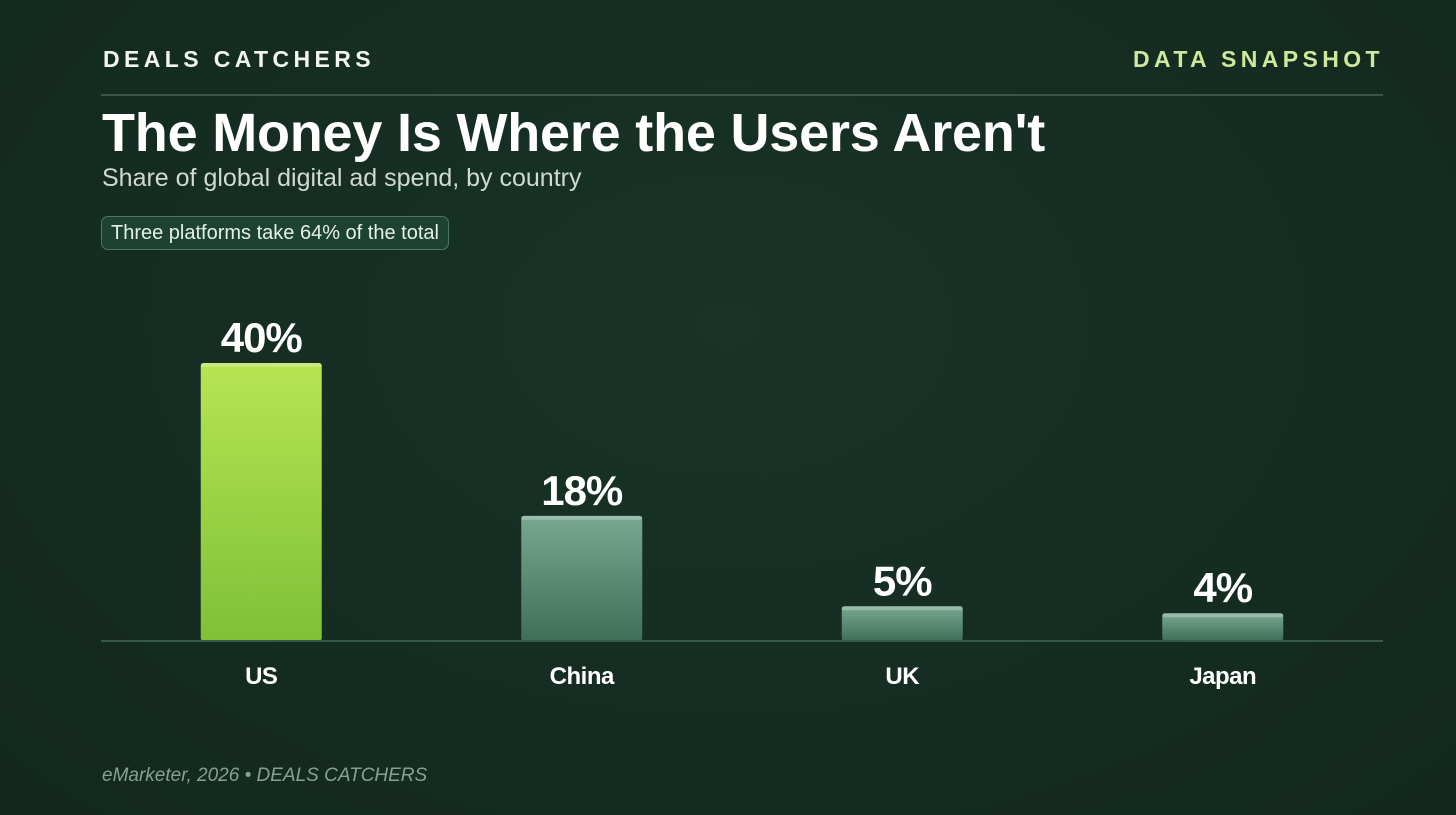 This screenshot has width=1456, height=815. I want to click on bar-cap-us, so click(261, 365).